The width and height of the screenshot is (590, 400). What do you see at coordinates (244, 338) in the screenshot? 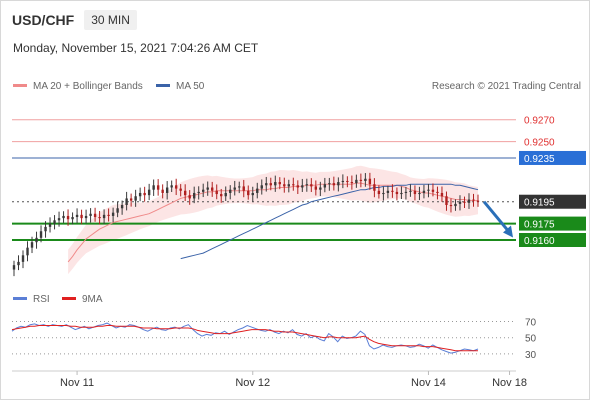
I see `rsi-ma-line` at bounding box center [244, 338].